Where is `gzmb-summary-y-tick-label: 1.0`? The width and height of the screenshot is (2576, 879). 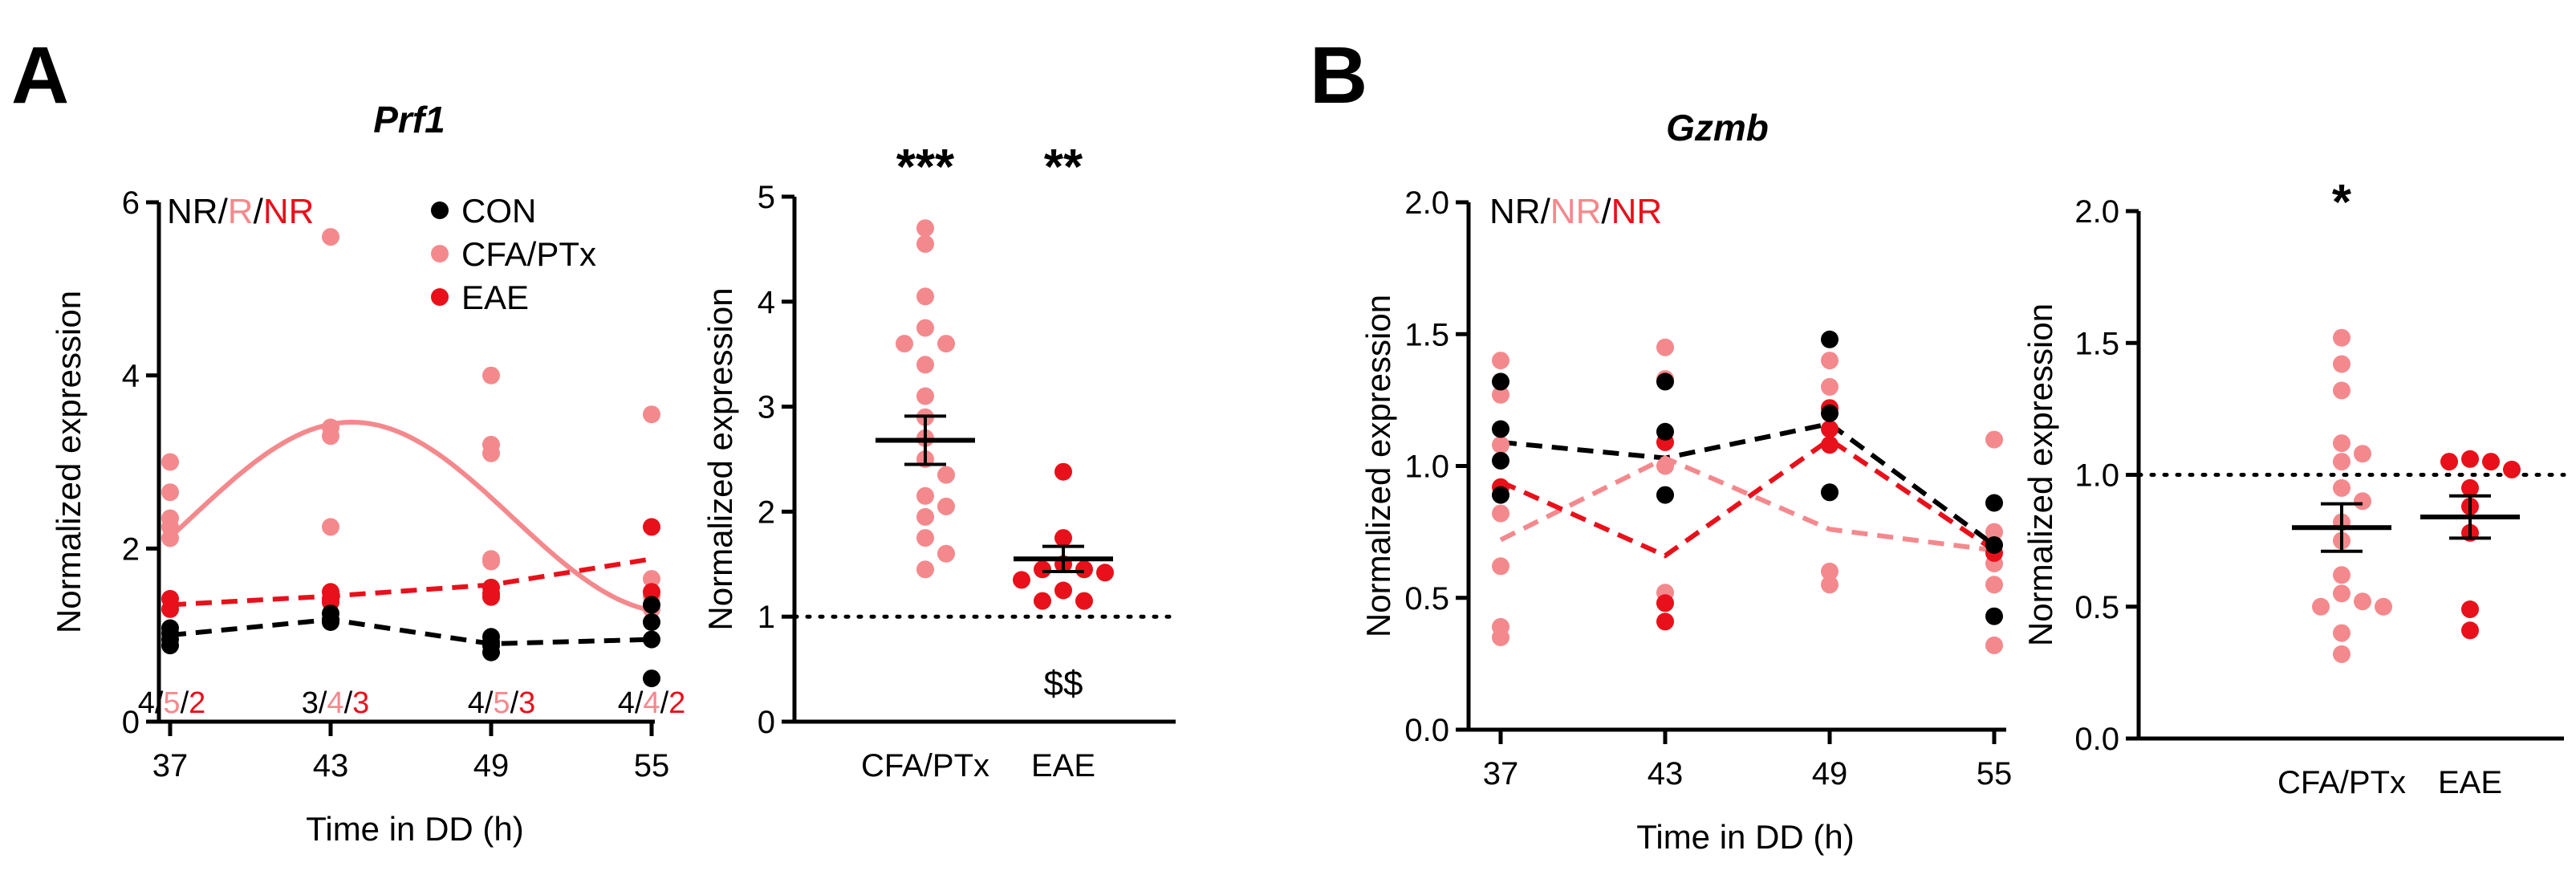 gzmb-summary-y-tick-label: 1.0 is located at coordinates (2096, 476).